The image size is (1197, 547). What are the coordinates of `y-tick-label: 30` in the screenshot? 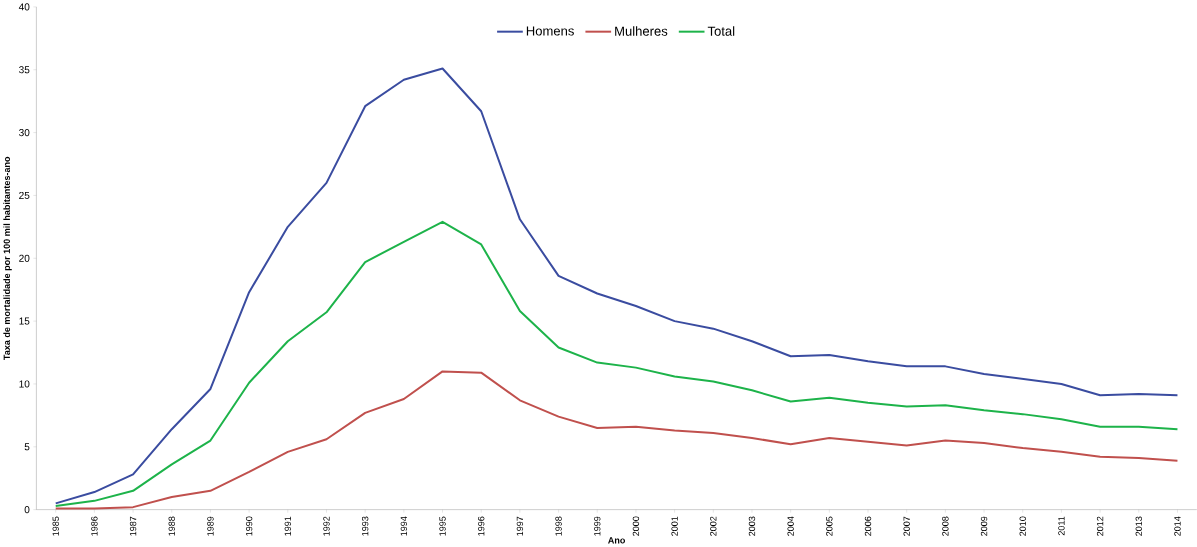 It's located at (24, 133).